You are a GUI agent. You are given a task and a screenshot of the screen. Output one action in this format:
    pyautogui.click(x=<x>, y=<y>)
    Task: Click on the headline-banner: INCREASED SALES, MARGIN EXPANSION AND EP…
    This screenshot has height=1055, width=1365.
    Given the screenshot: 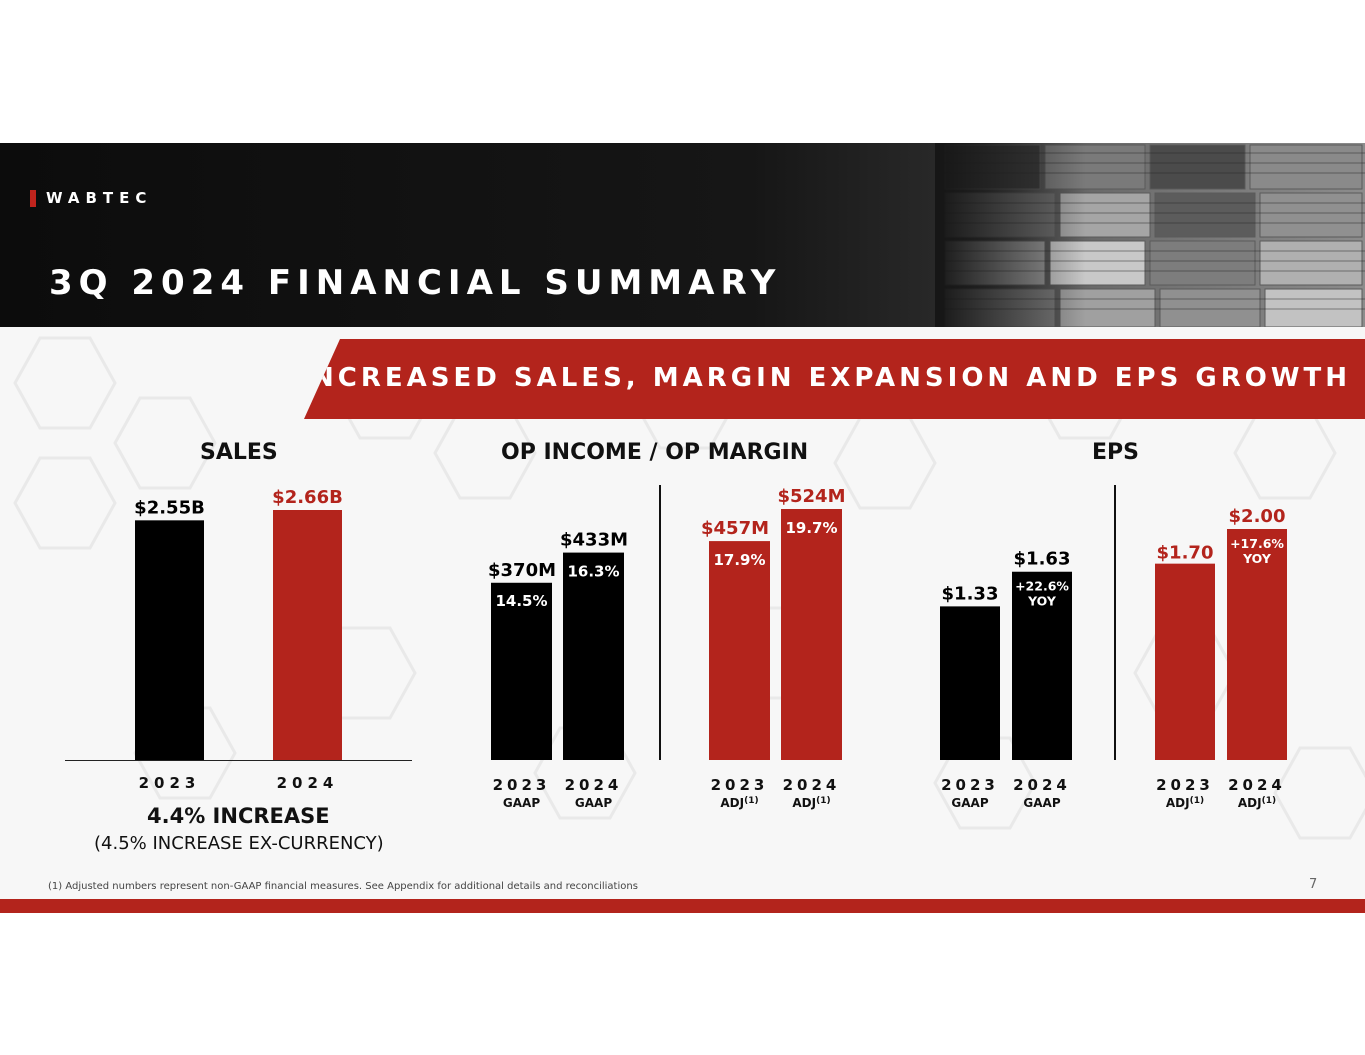 What is the action you would take?
    pyautogui.click(x=834, y=379)
    